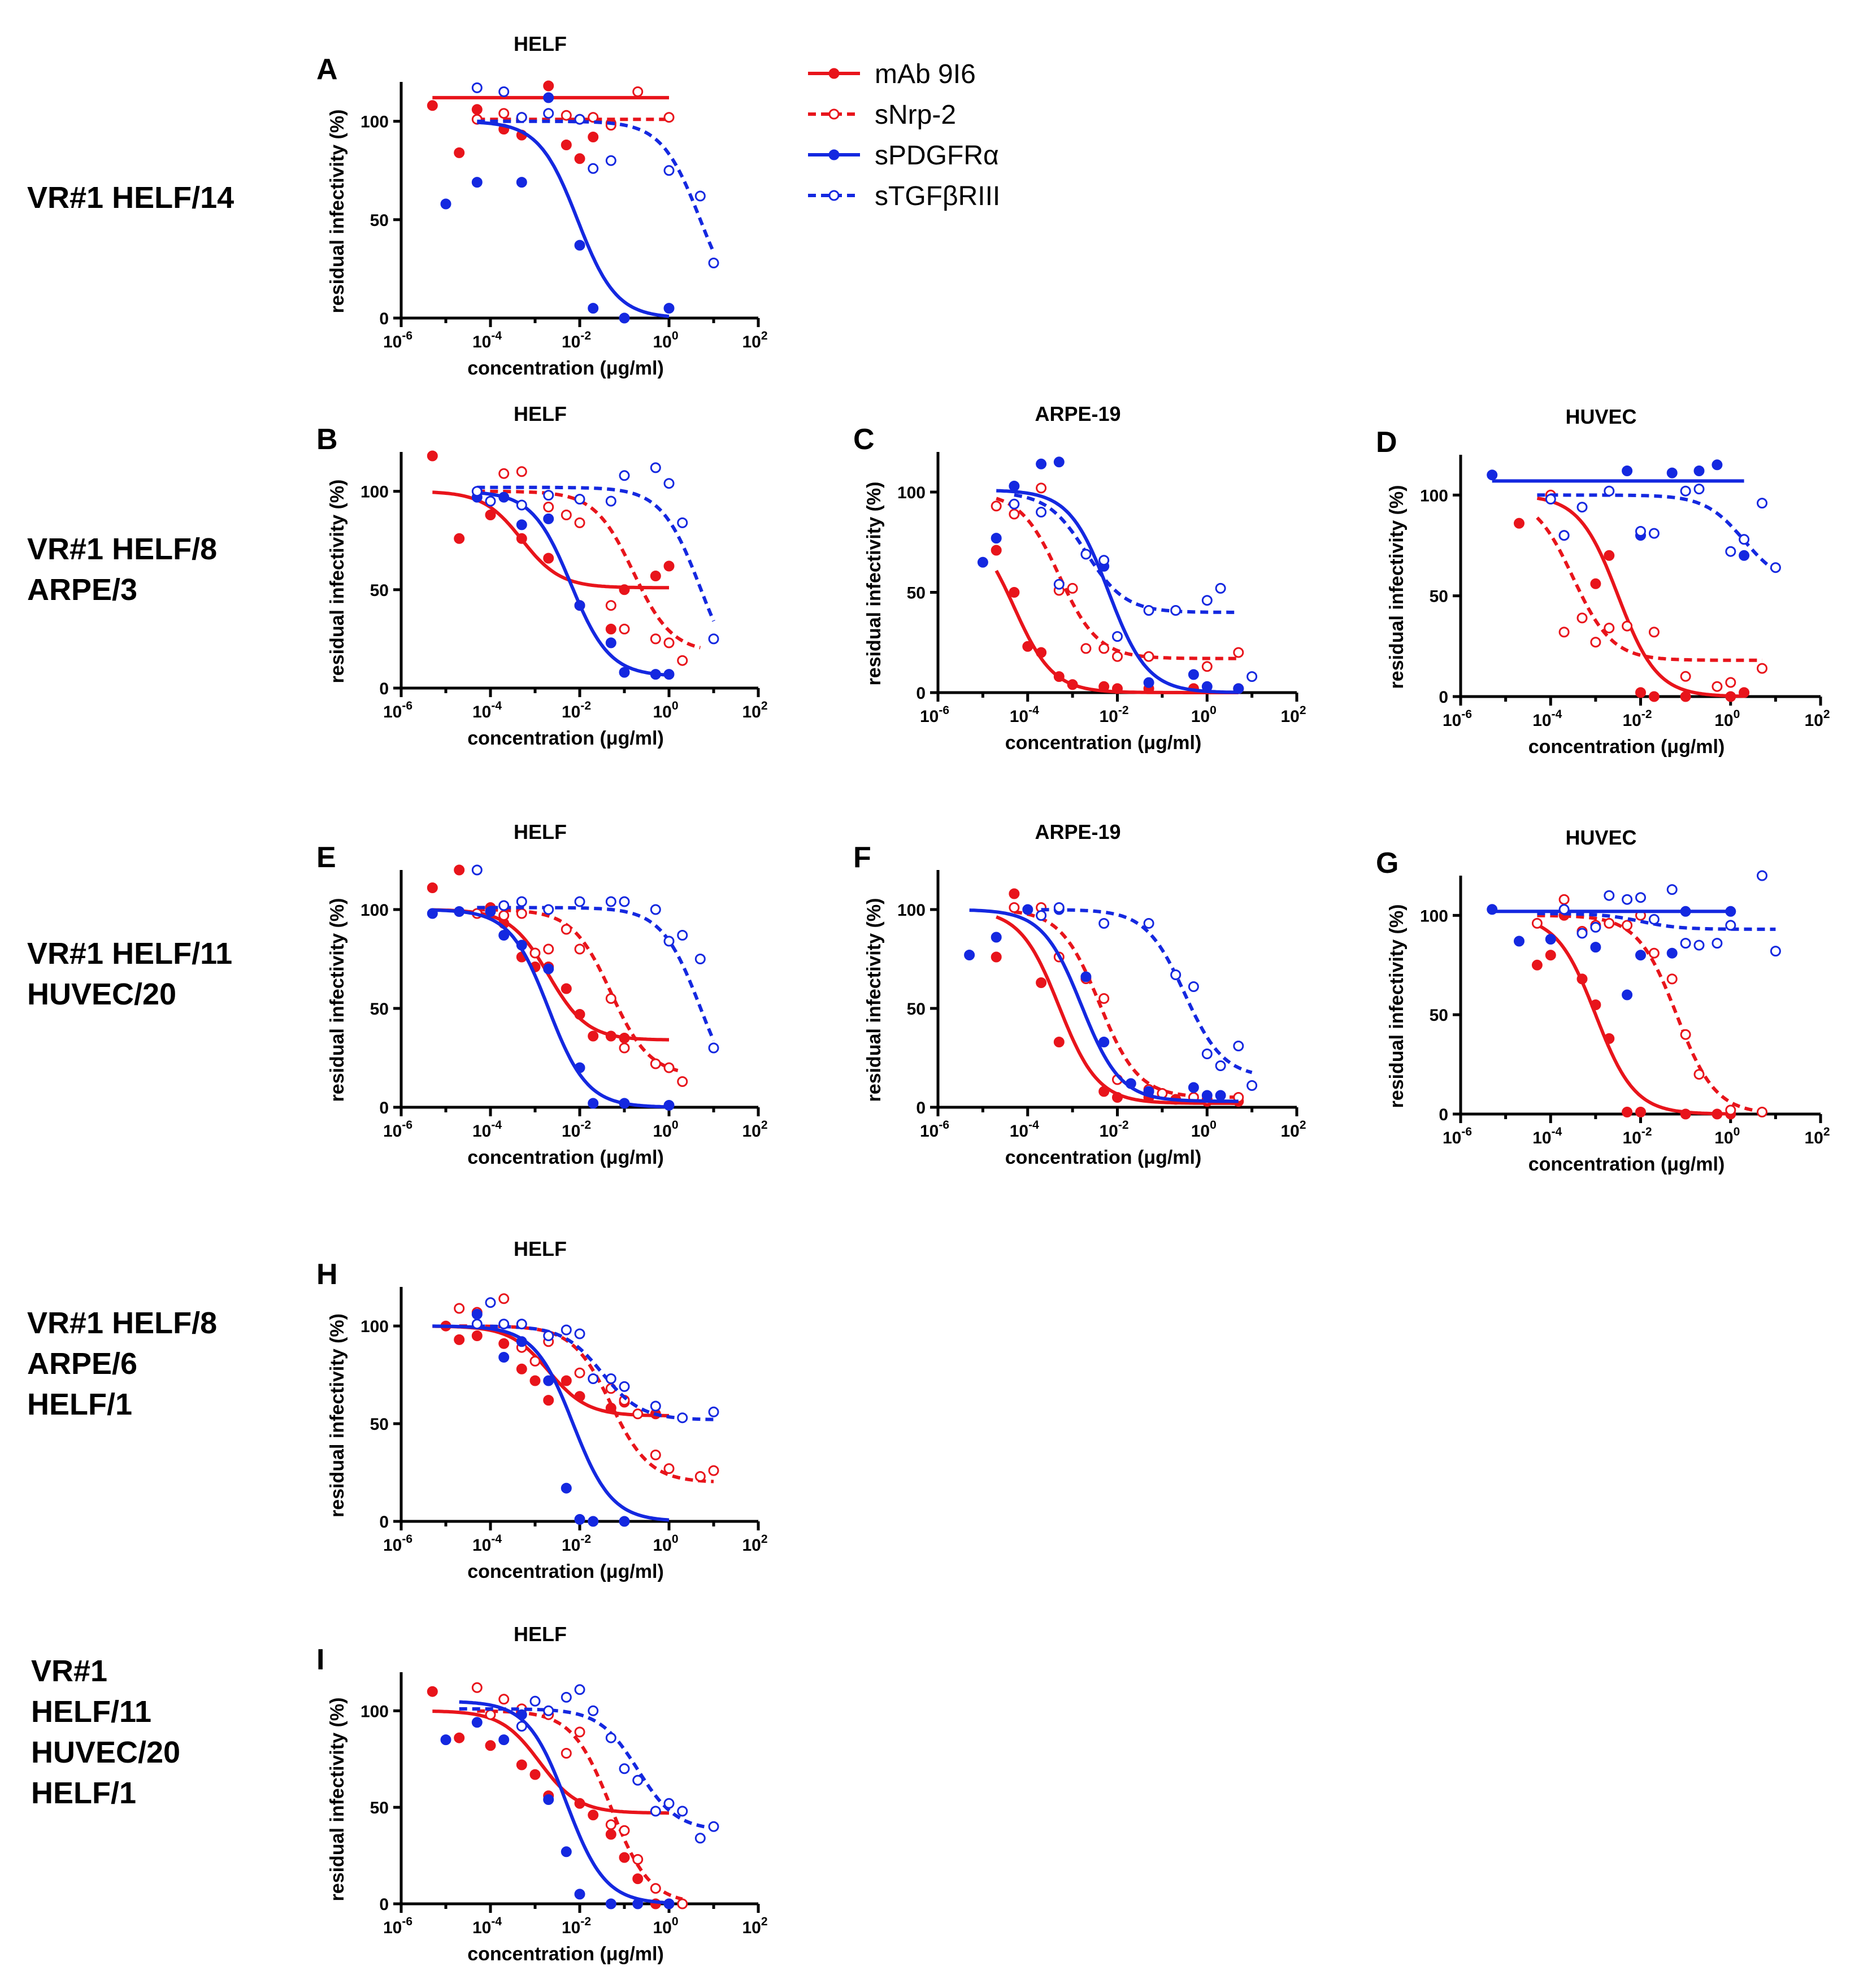 Image resolution: width=1859 pixels, height=1988 pixels. I want to click on panel-letter-i: I, so click(320, 1659).